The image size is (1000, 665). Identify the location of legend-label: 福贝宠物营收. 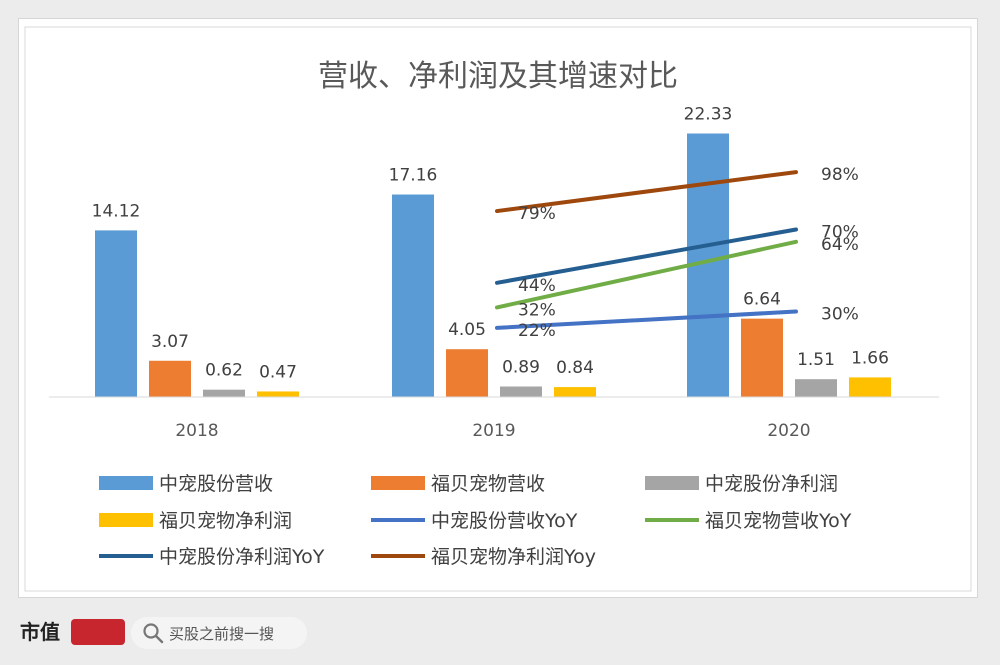
(488, 484).